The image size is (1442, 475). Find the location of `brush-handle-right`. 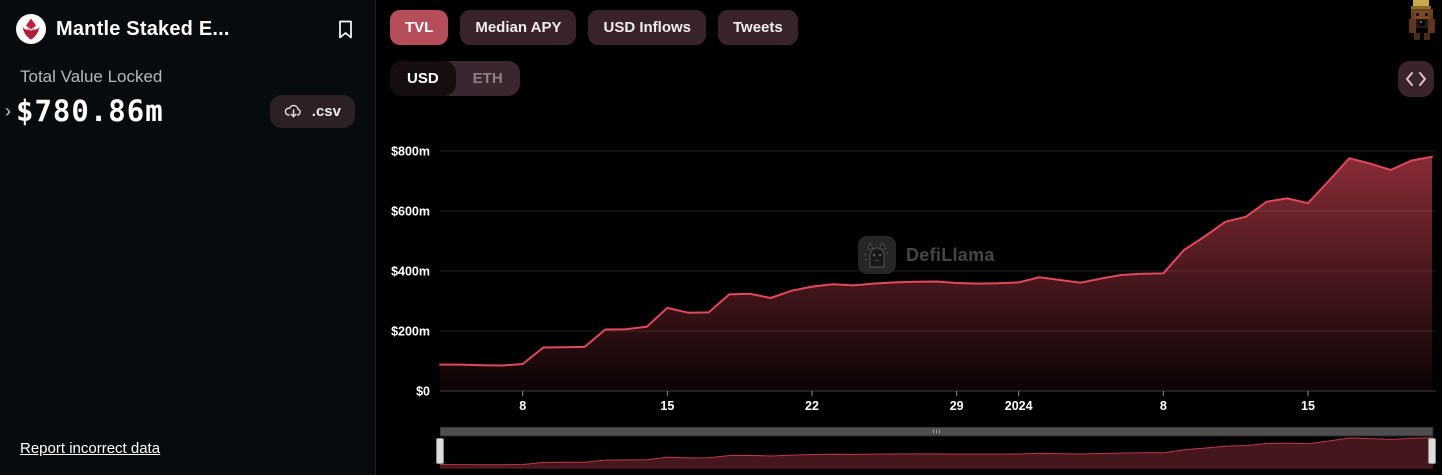

brush-handle-right is located at coordinates (1432, 451).